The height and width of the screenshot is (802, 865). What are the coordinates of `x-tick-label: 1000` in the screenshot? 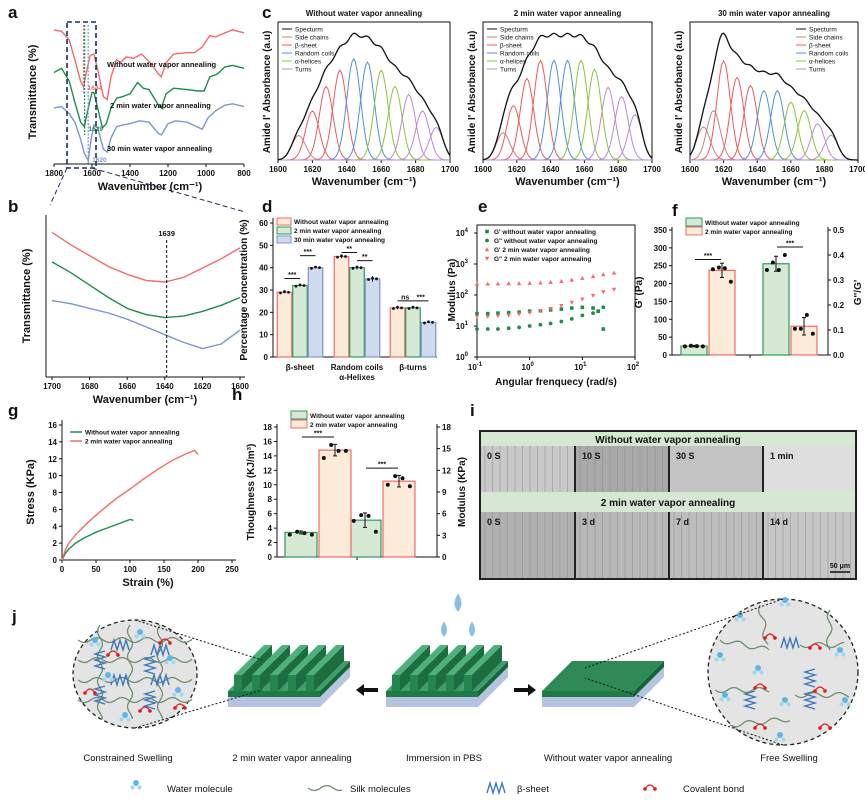 It's located at (206, 173).